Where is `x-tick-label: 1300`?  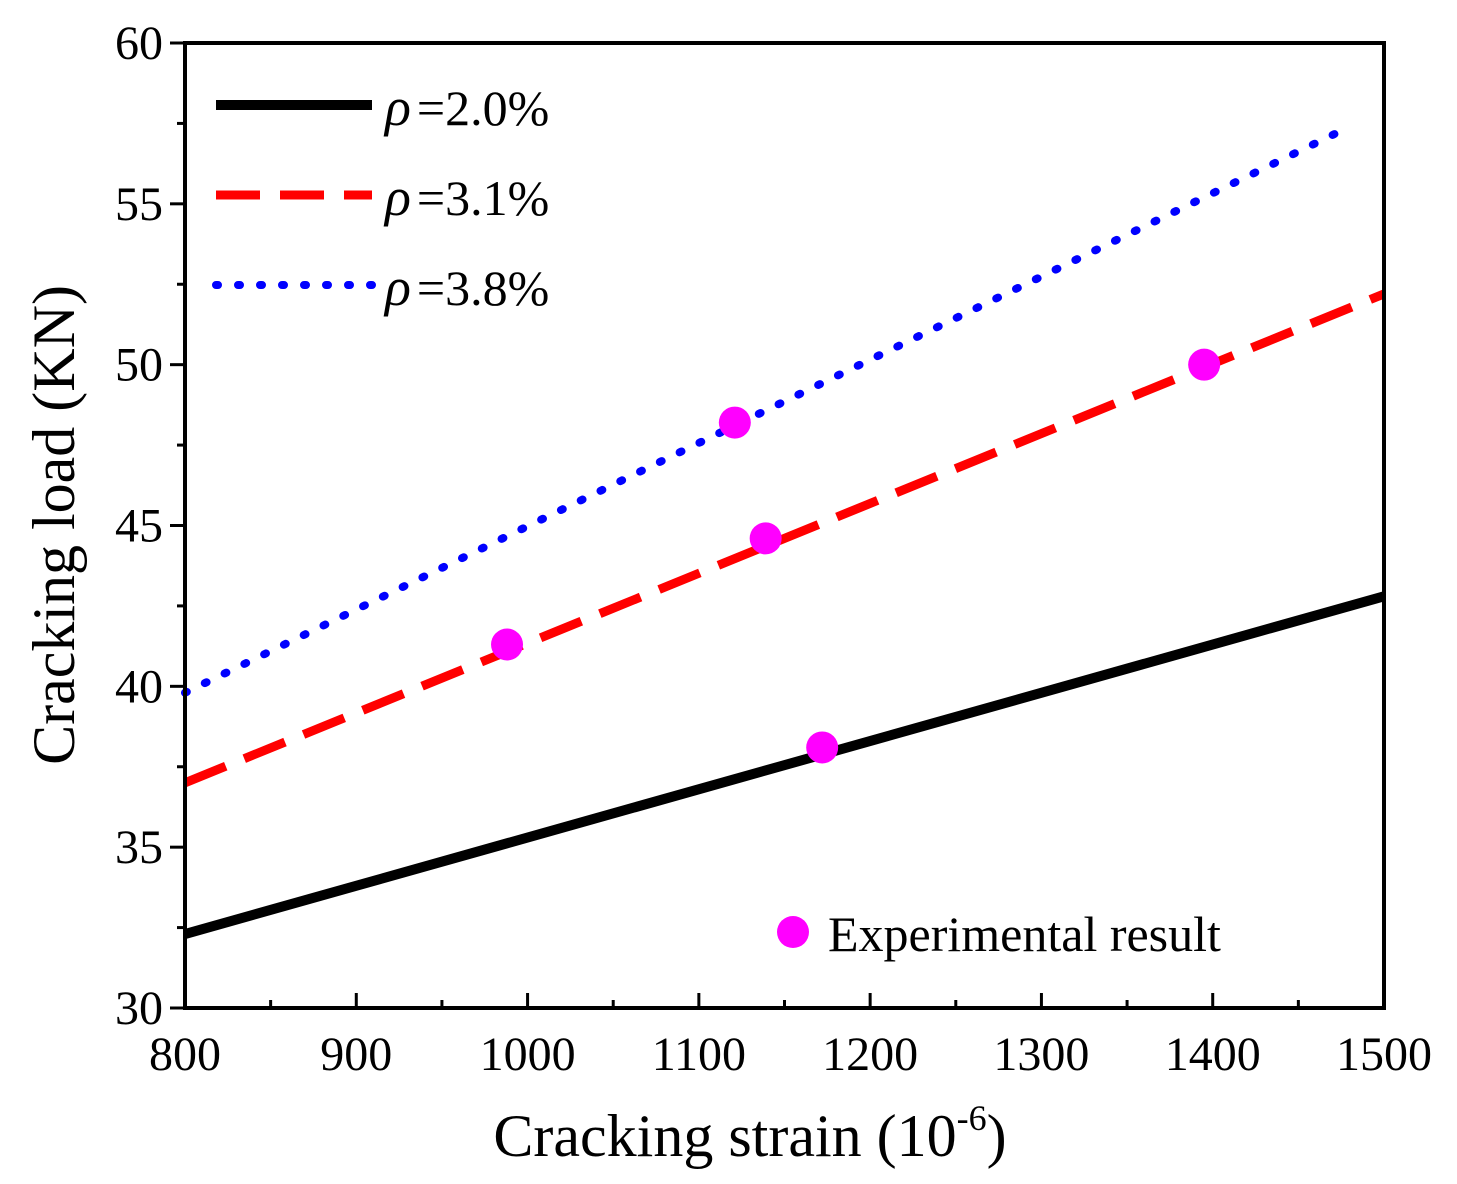 x-tick-label: 1300 is located at coordinates (1041, 1054).